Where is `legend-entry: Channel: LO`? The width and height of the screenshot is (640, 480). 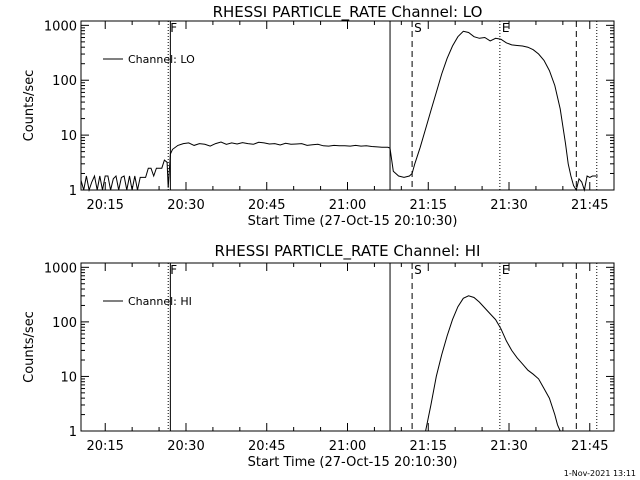 legend-entry: Channel: LO is located at coordinates (161, 59).